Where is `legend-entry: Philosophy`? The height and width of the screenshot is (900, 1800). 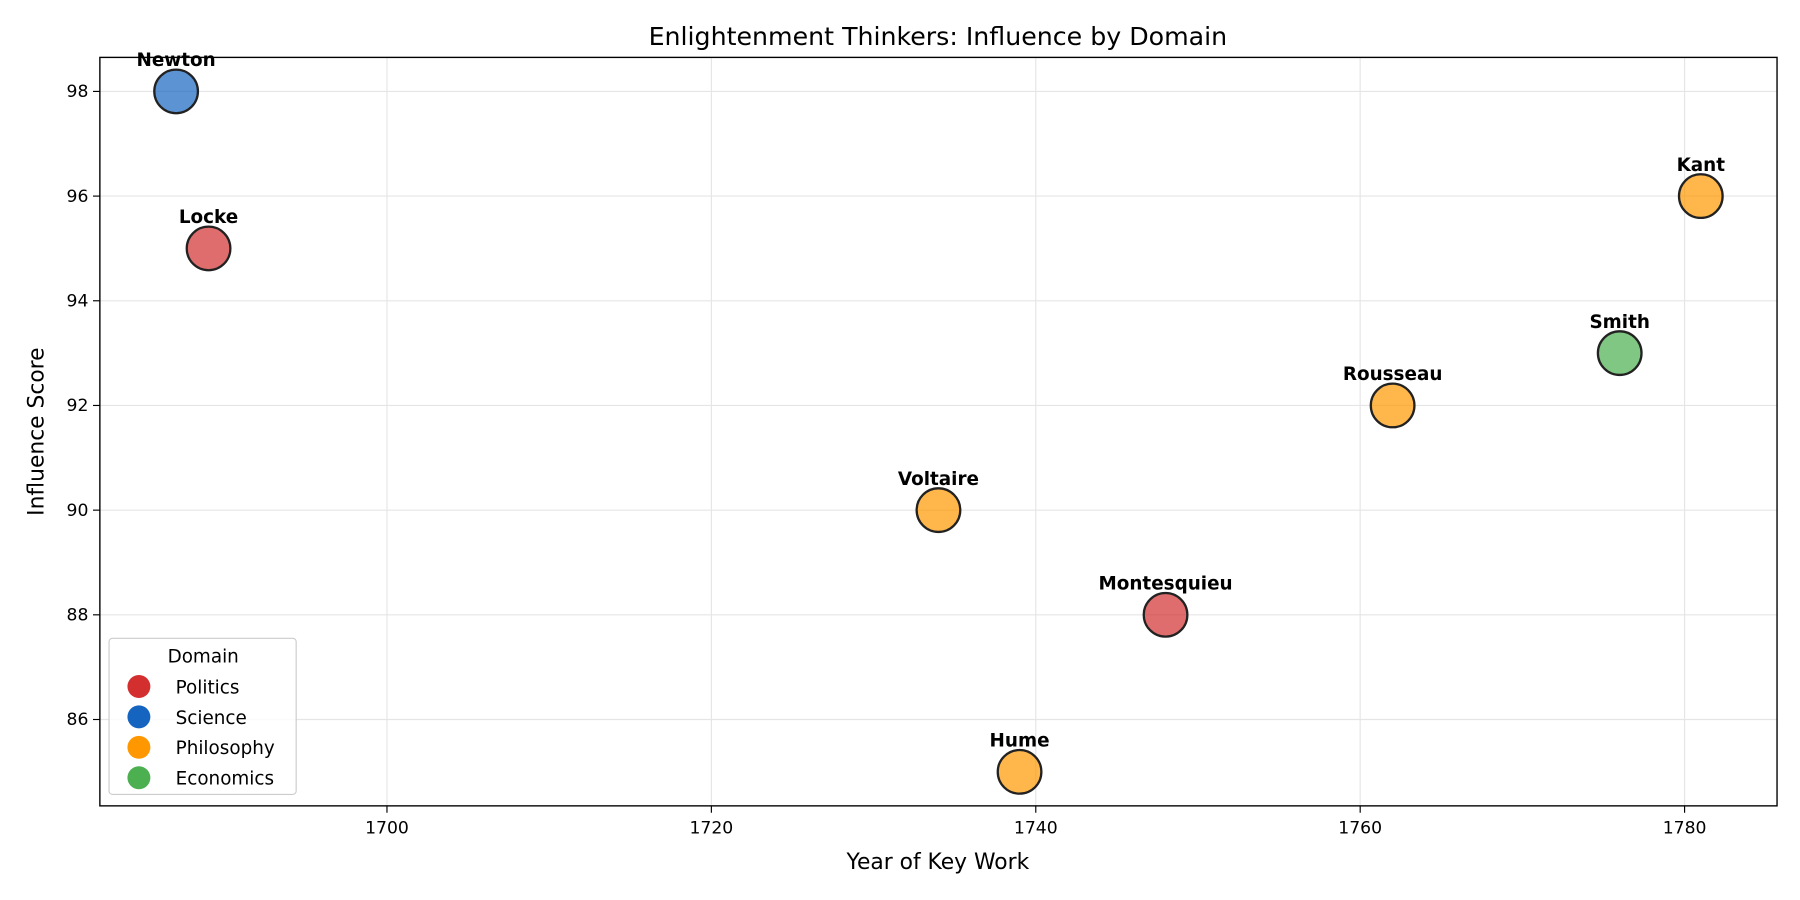 legend-entry: Philosophy is located at coordinates (225, 748).